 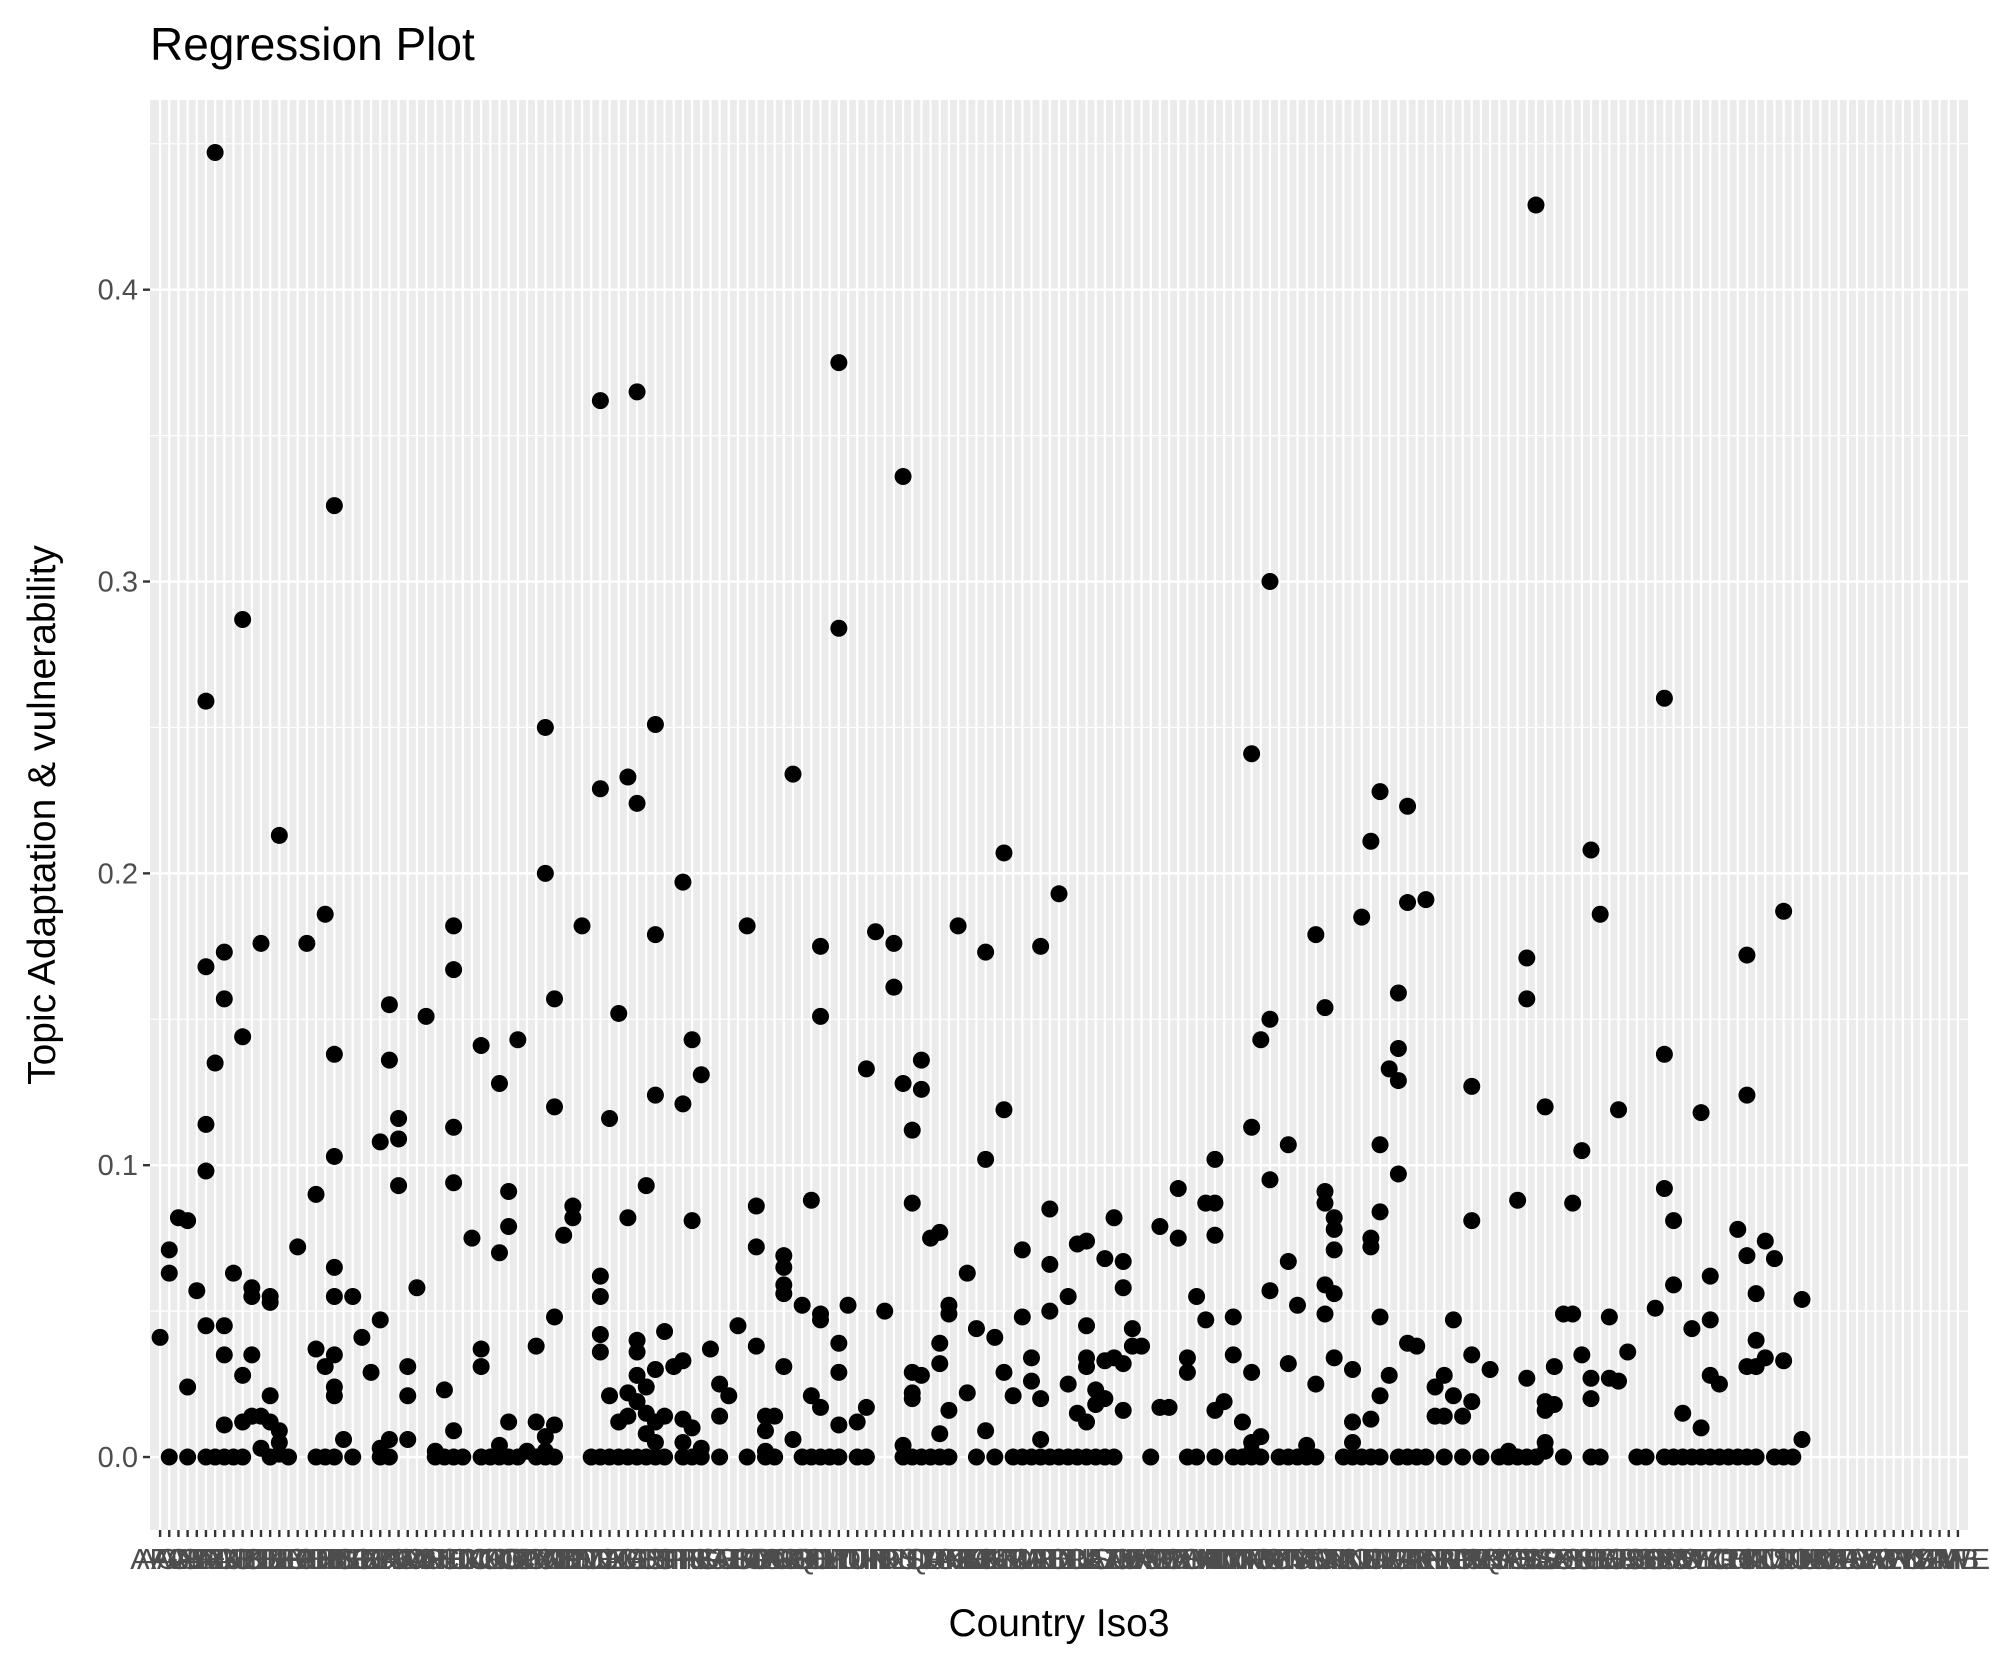 I want to click on x-tick-label: GHA, so click(x=748, y=1560).